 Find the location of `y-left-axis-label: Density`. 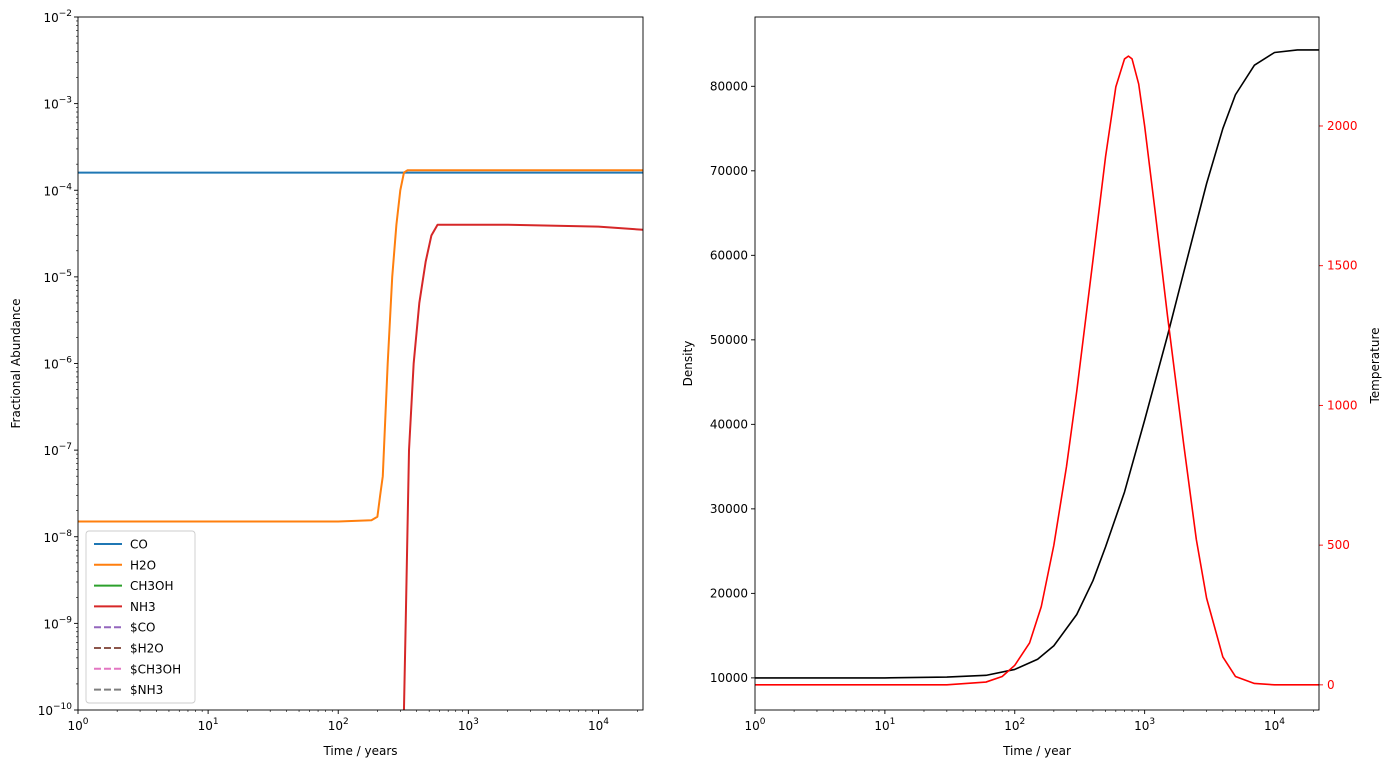

y-left-axis-label: Density is located at coordinates (688, 364).